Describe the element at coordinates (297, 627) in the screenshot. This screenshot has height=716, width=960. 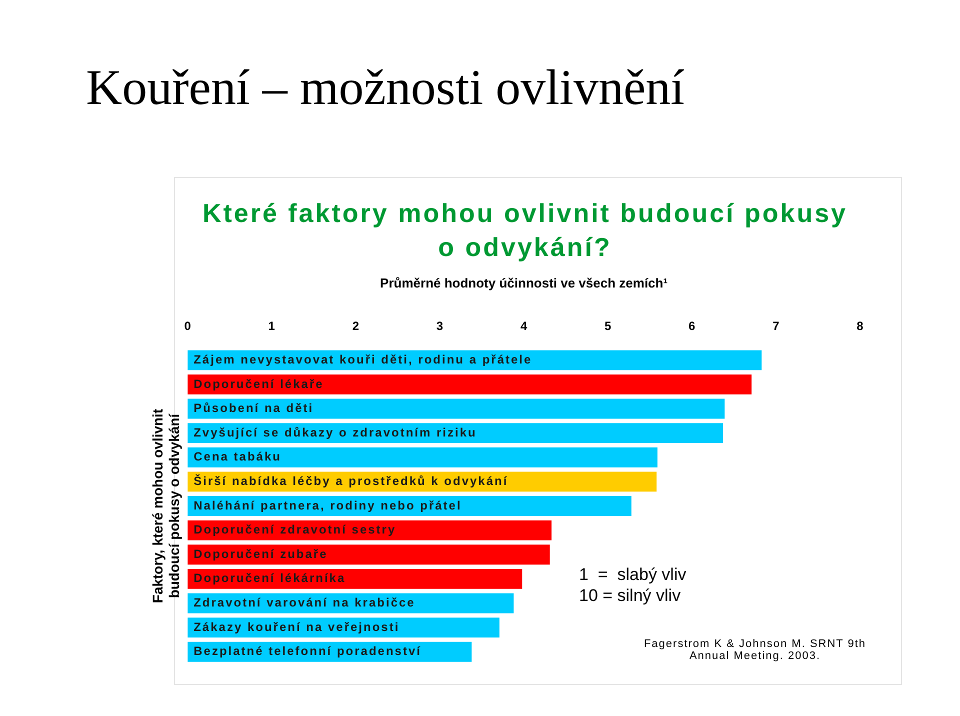
I see `y-tick-label: Zákazy kouření na veřejnosti` at that location.